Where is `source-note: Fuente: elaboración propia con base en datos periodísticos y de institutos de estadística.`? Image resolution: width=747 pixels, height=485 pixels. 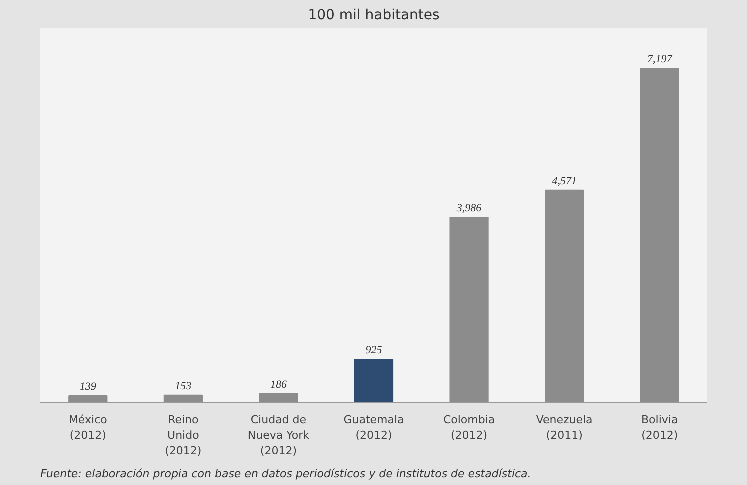
source-note: Fuente: elaboración propia con base en datos periodísticos y de institutos de estadística. is located at coordinates (286, 474).